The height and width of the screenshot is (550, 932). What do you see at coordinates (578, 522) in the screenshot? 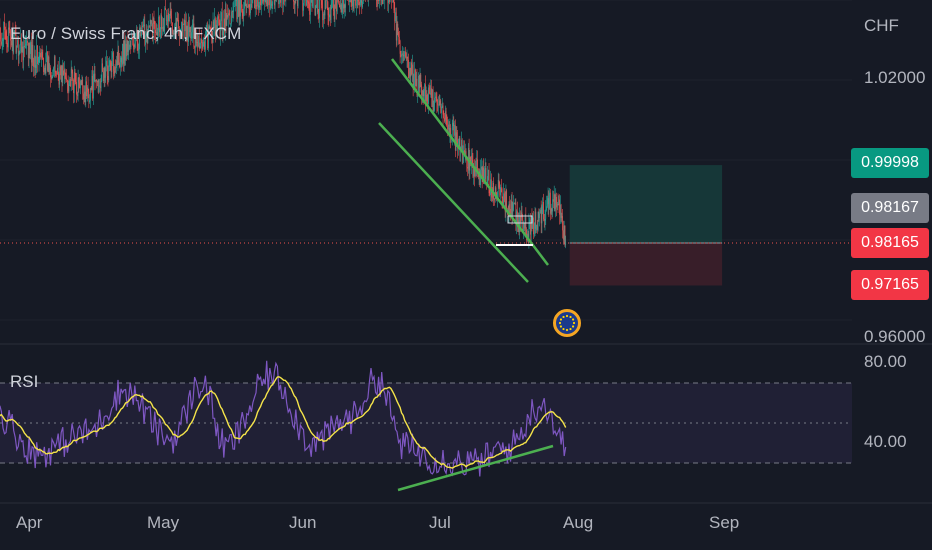
I see `time-label-aug: Aug` at bounding box center [578, 522].